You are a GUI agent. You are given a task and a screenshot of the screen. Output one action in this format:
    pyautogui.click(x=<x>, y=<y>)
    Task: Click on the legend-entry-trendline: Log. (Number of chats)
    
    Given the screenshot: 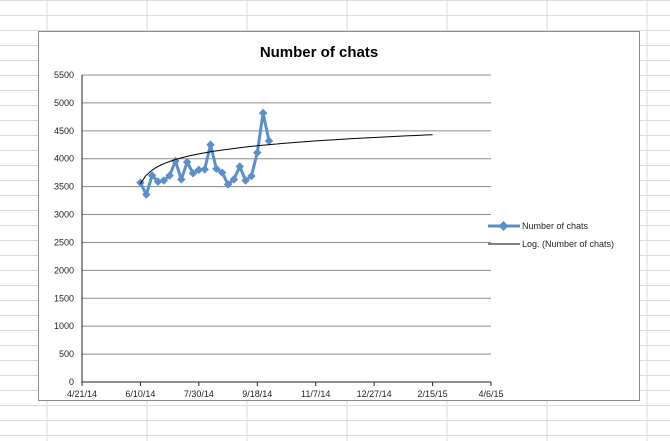 What is the action you would take?
    pyautogui.click(x=551, y=244)
    